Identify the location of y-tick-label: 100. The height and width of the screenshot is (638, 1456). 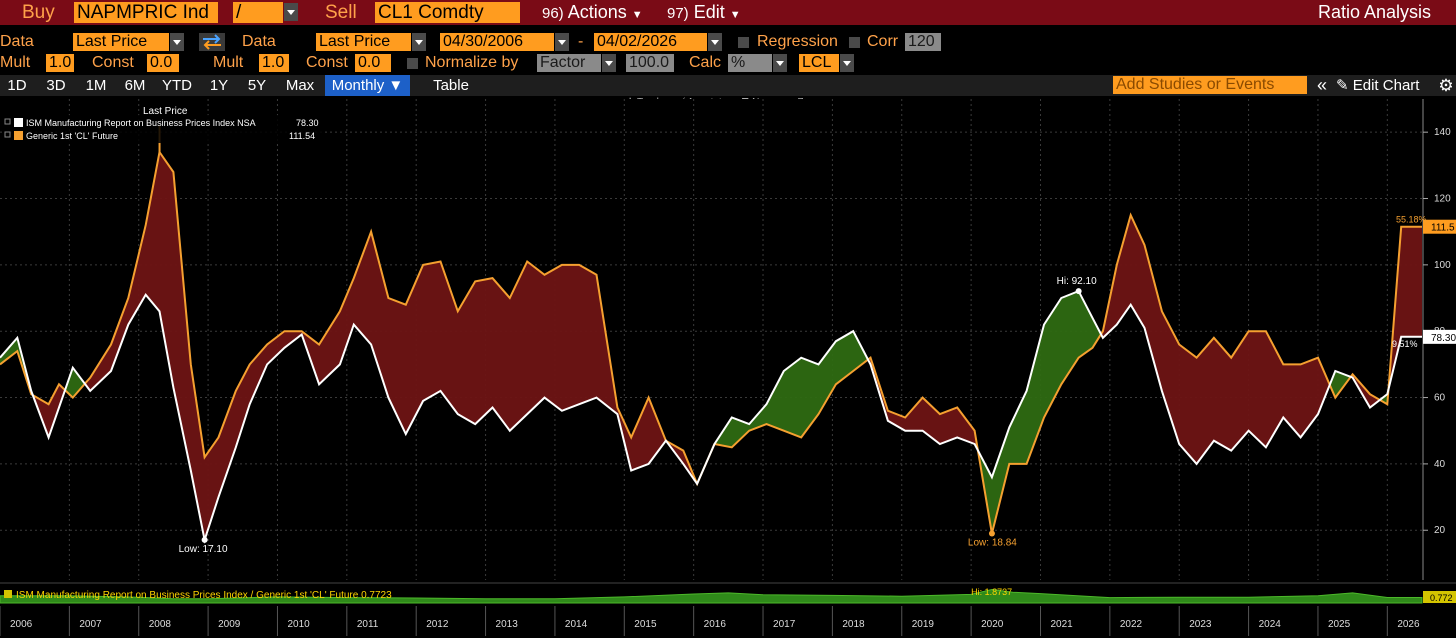
(1442, 265).